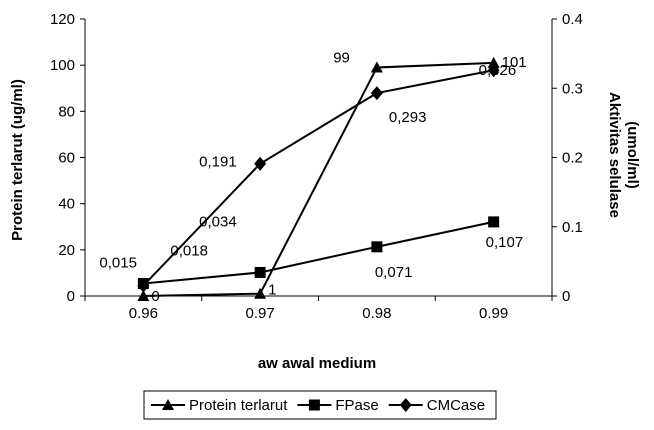 The image size is (654, 430). What do you see at coordinates (632, 155) in the screenshot?
I see `right-axis-title-line2: (umol/ml)` at bounding box center [632, 155].